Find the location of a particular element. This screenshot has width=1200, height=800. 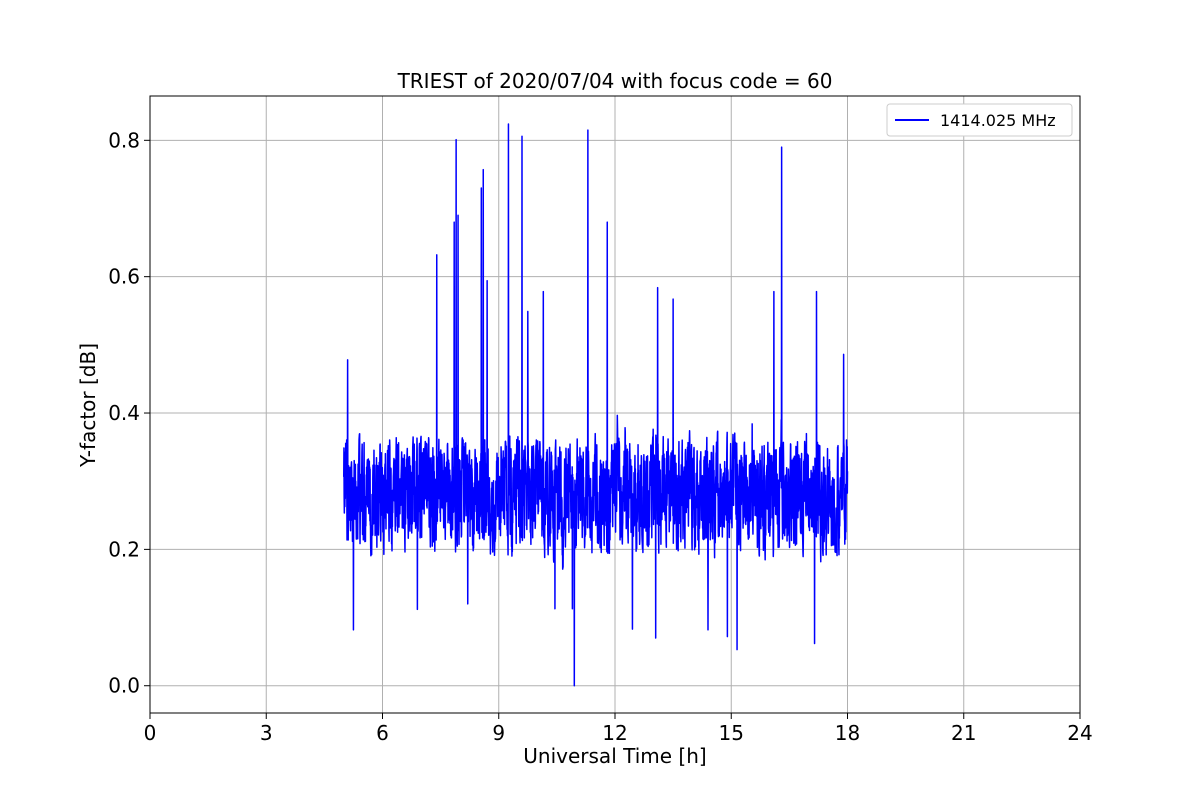

y-tick-label: 0.6 is located at coordinates (124, 277).